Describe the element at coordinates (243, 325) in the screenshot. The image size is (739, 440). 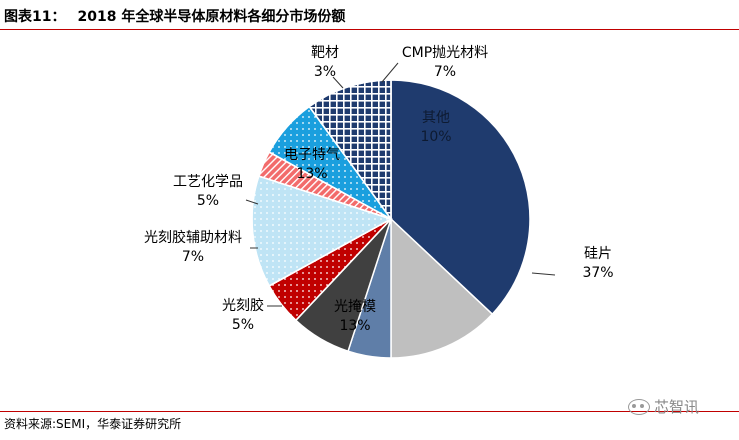
I see `slice-value-2: 5%` at that location.